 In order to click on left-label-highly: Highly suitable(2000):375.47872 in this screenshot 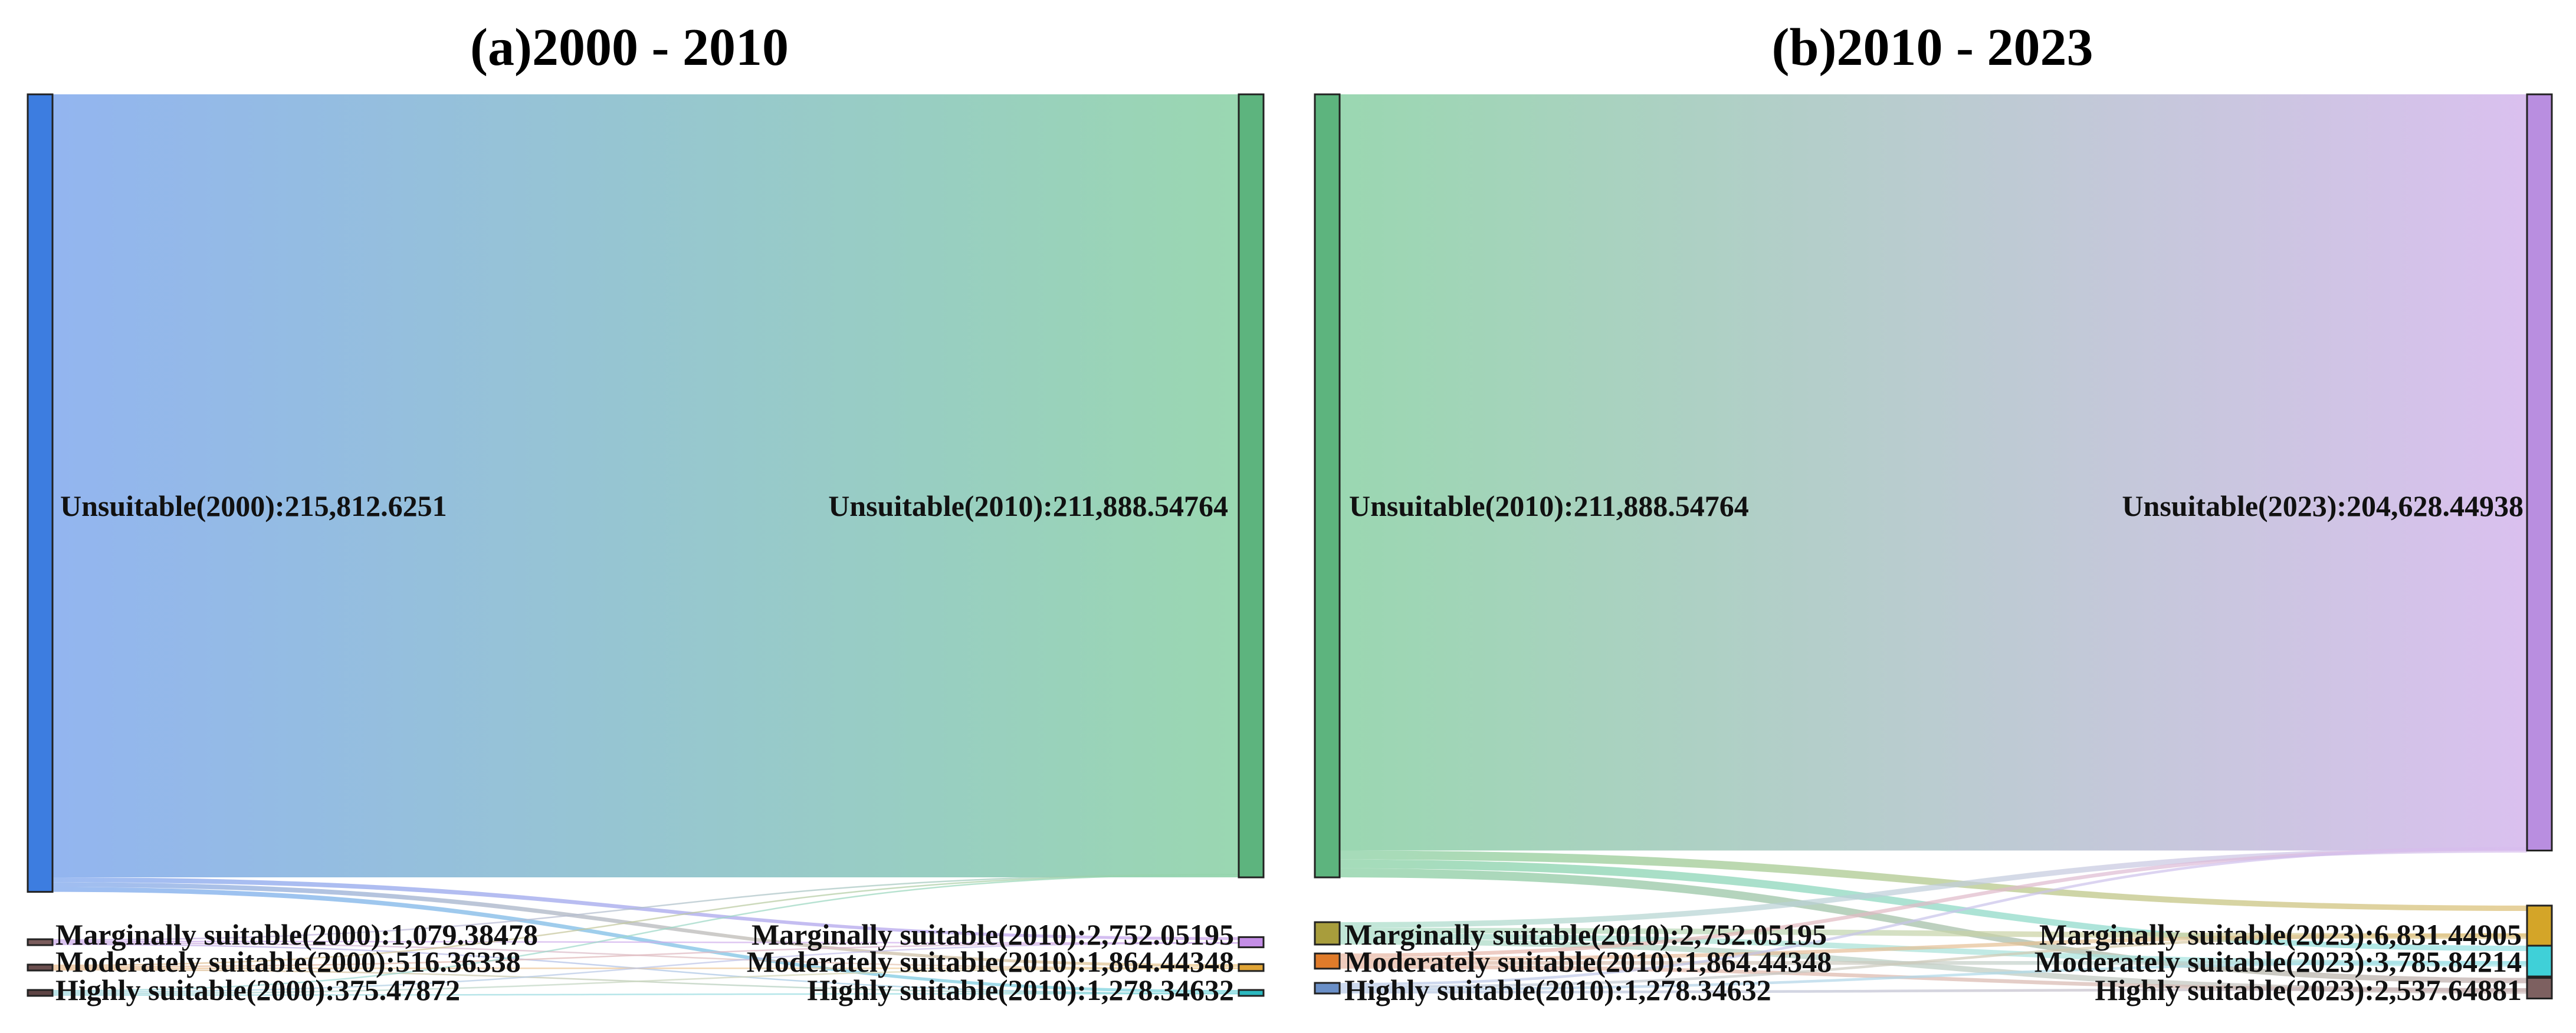, I will do `click(257, 989)`.